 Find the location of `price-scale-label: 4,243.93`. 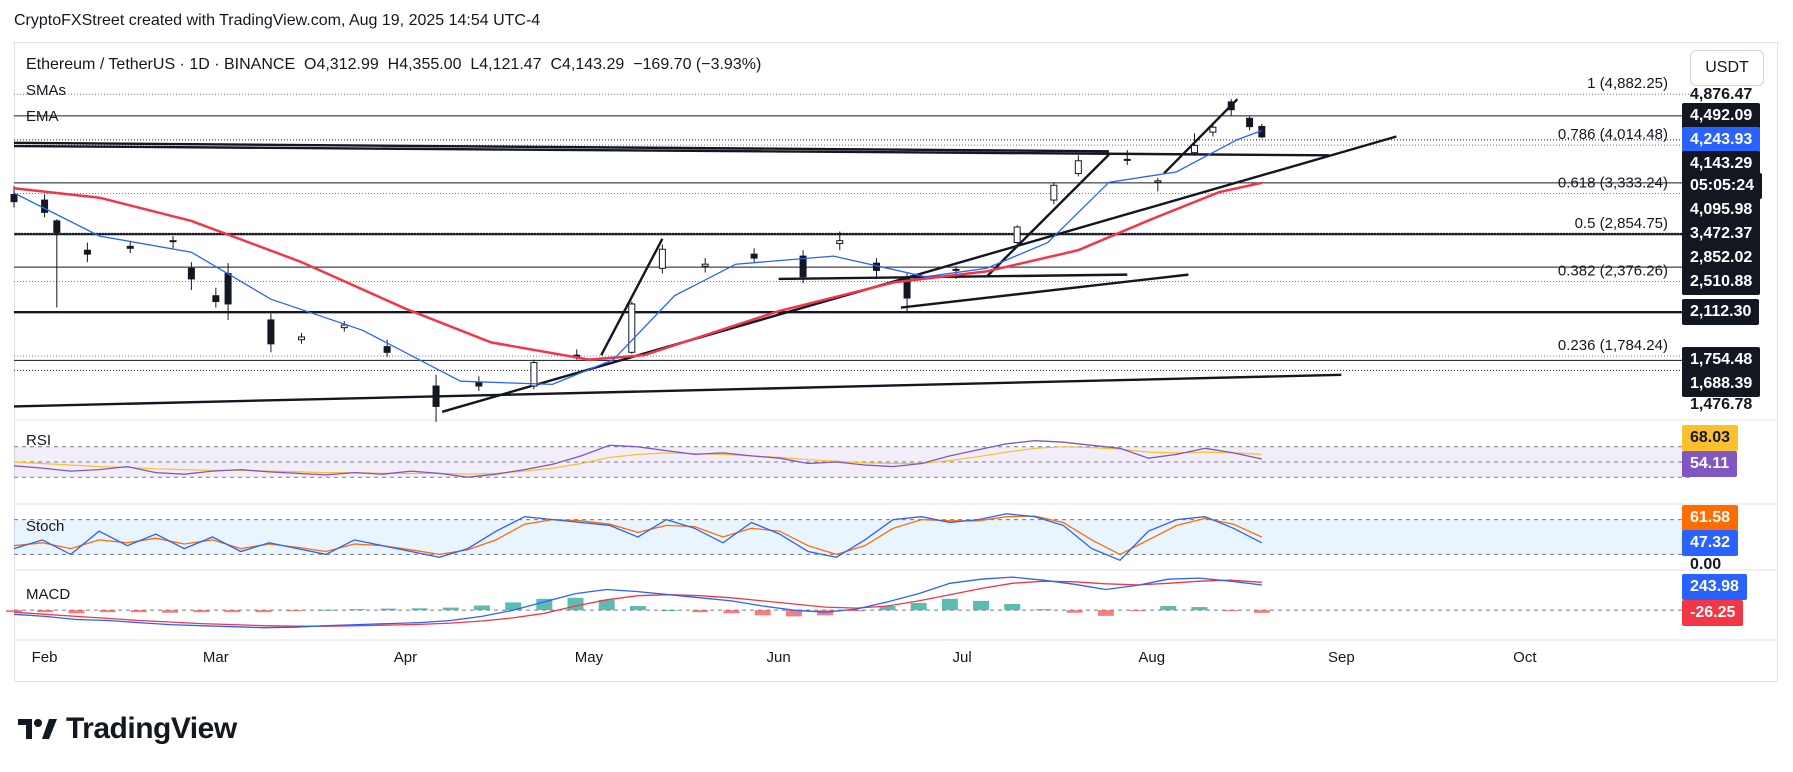

price-scale-label: 4,243.93 is located at coordinates (1721, 140).